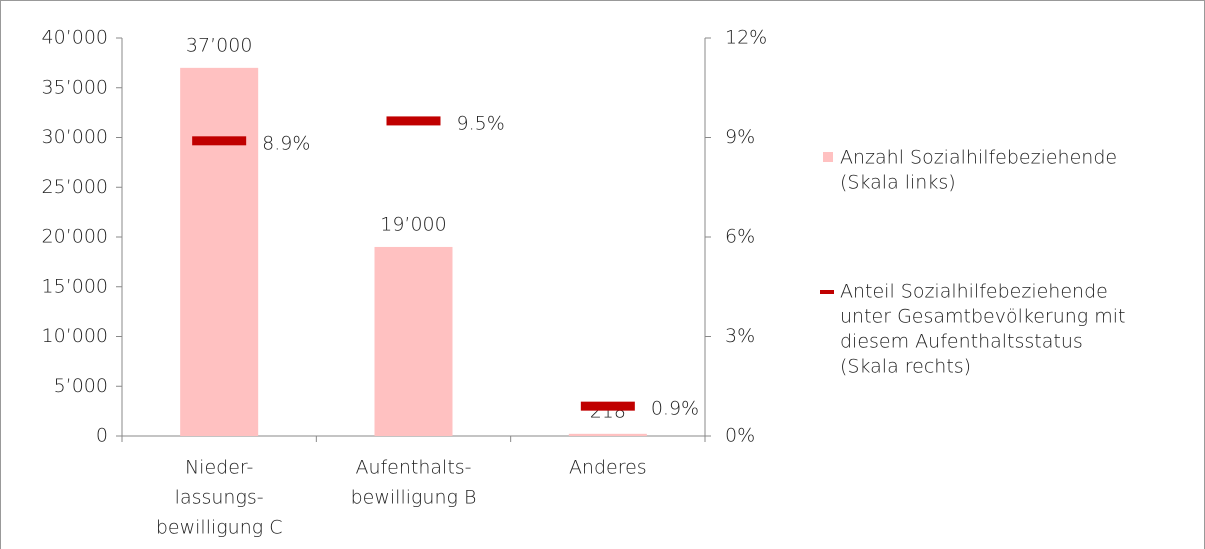  What do you see at coordinates (75, 87) in the screenshot?
I see `y-tick-label: 35’000` at bounding box center [75, 87].